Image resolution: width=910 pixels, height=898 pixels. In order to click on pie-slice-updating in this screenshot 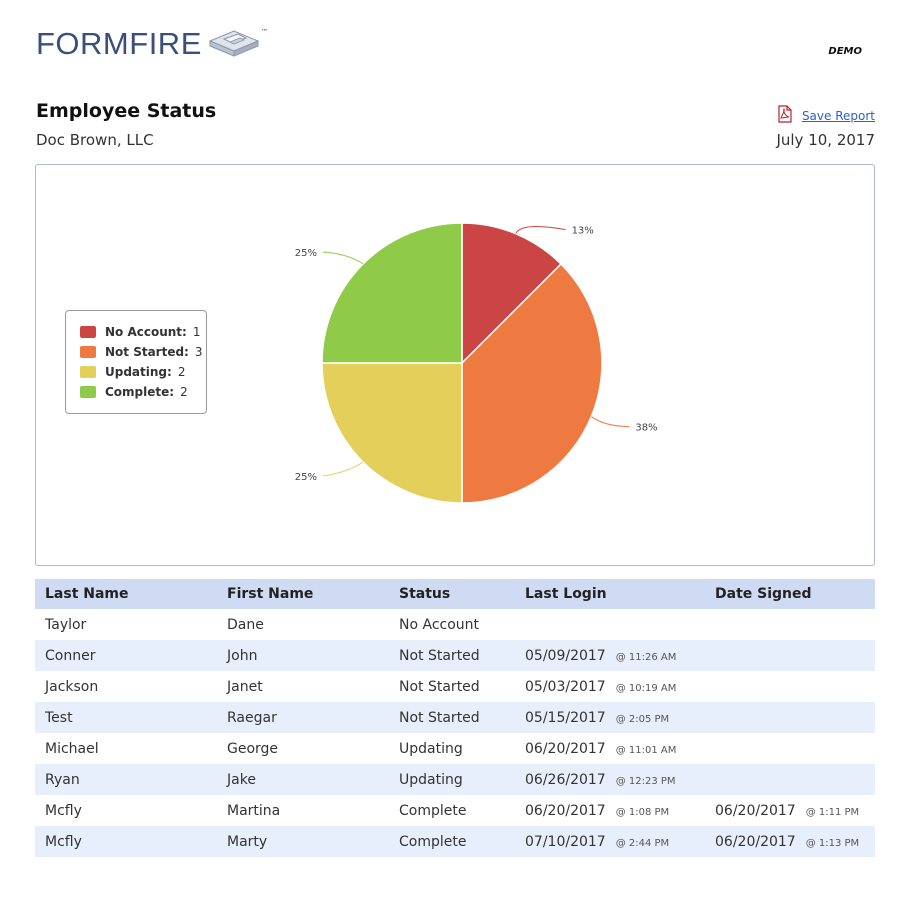, I will do `click(392, 433)`.